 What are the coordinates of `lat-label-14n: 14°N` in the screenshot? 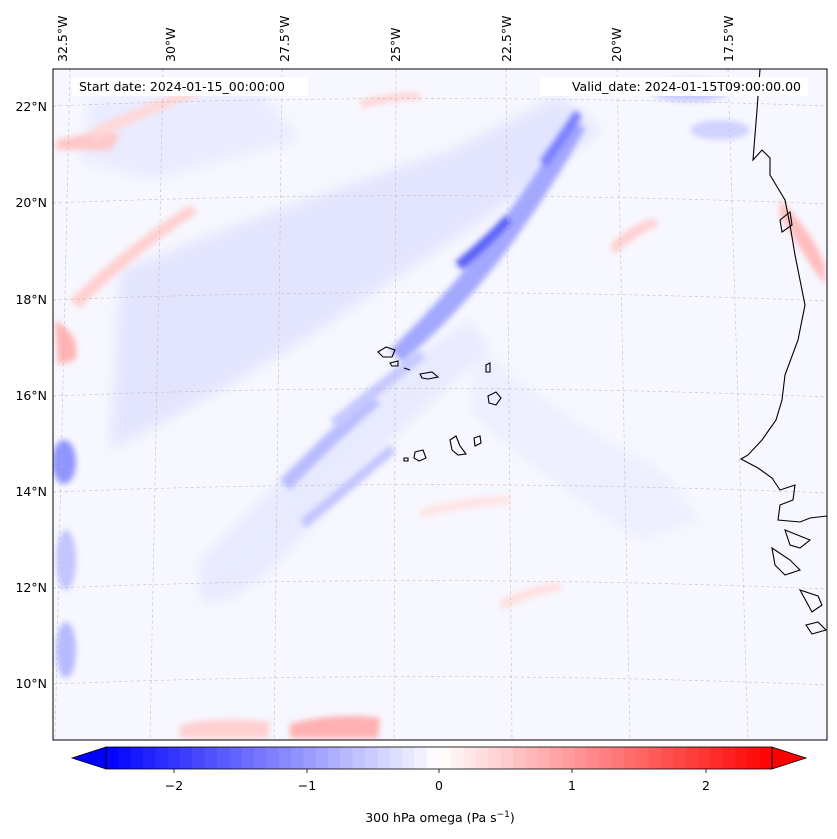 It's located at (31, 491).